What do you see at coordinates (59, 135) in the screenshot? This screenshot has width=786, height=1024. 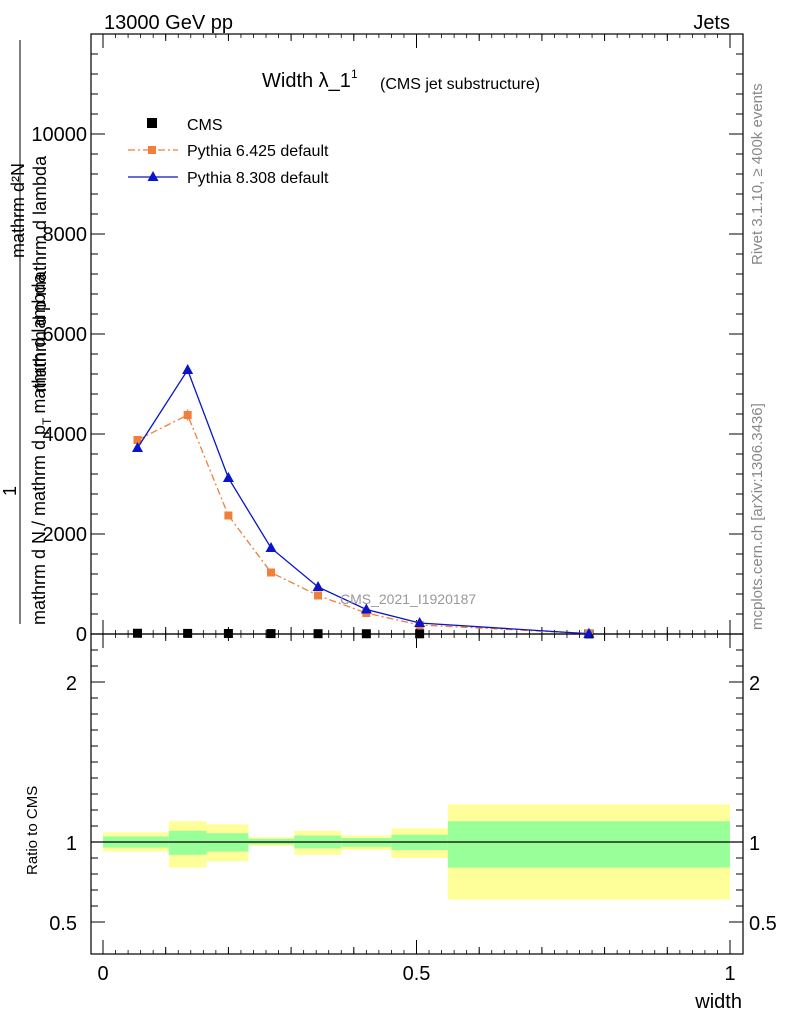 I see `y-tick-label: 10000` at bounding box center [59, 135].